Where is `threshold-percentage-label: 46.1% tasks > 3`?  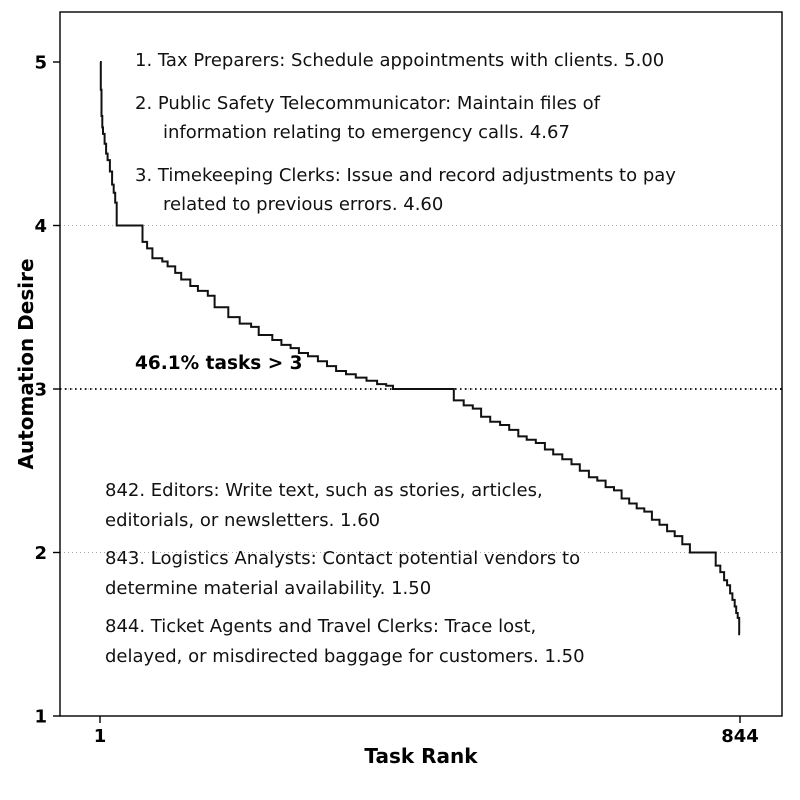
threshold-percentage-label: 46.1% tasks > 3 is located at coordinates (219, 363).